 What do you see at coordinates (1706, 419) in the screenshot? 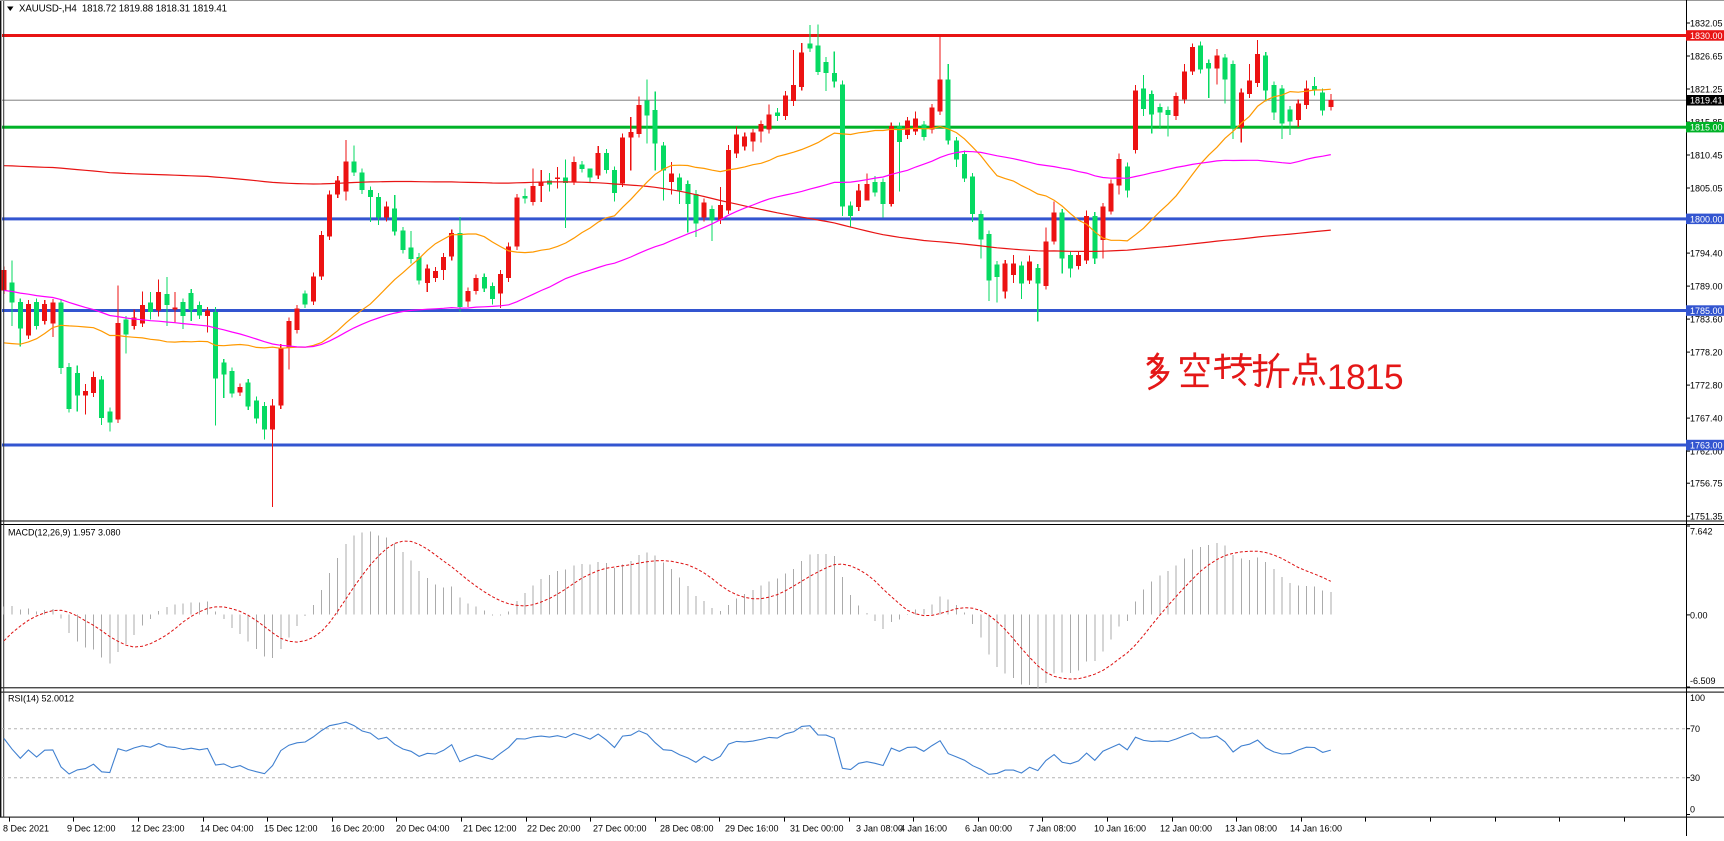
I see `svg-text: 1767.40` at bounding box center [1706, 419].